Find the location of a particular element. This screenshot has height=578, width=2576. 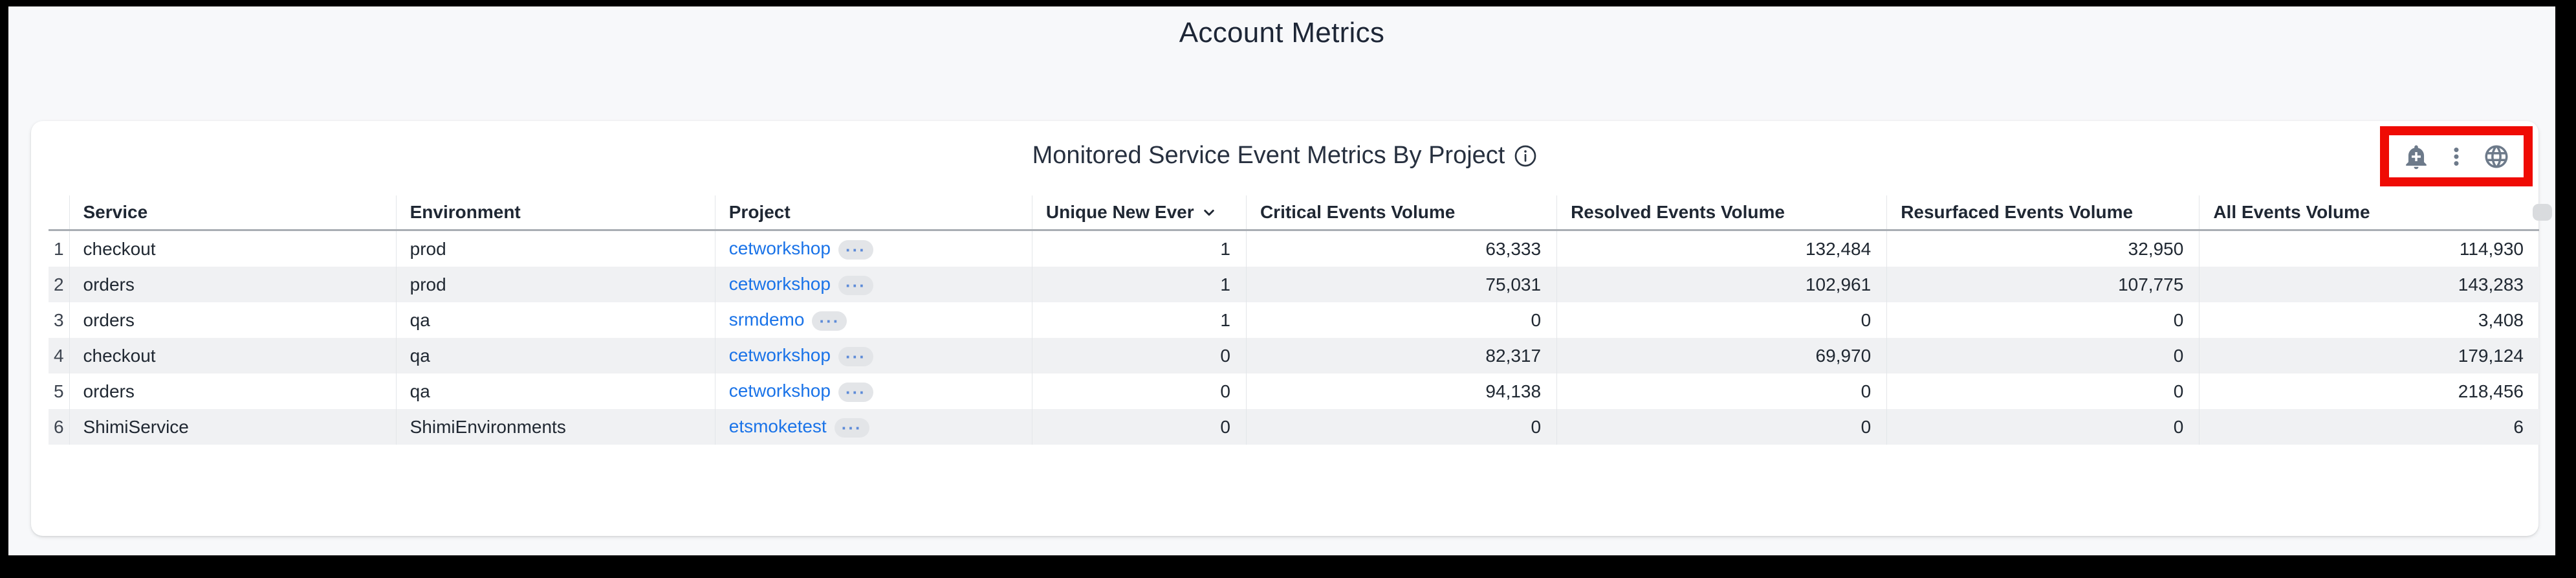

project-link: etsmoketest is located at coordinates (777, 426).